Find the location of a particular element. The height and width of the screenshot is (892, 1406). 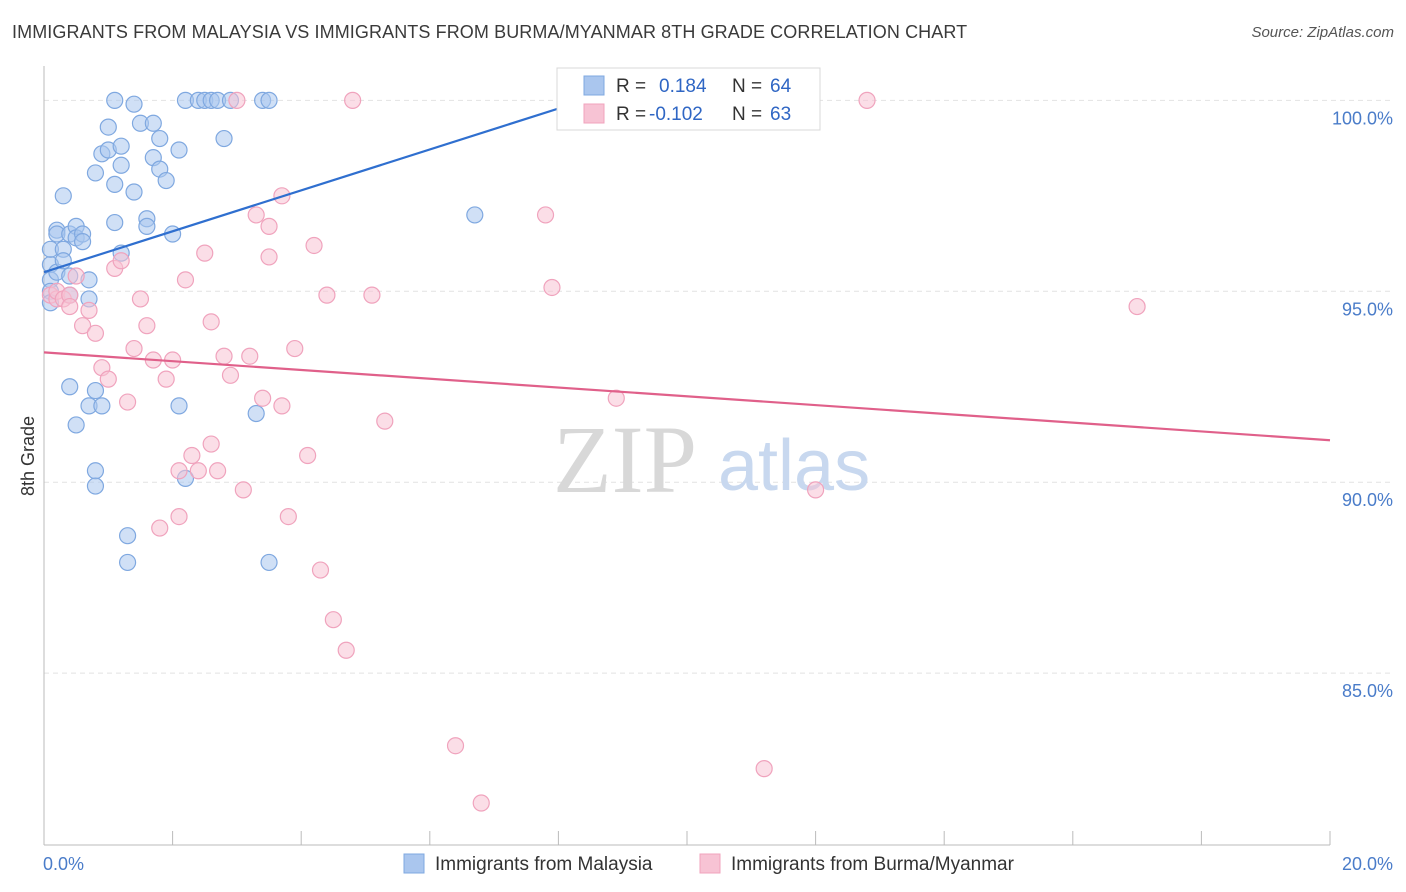

series-legend-label-malaysia: Immigrants from Malaysia is located at coordinates (544, 864).